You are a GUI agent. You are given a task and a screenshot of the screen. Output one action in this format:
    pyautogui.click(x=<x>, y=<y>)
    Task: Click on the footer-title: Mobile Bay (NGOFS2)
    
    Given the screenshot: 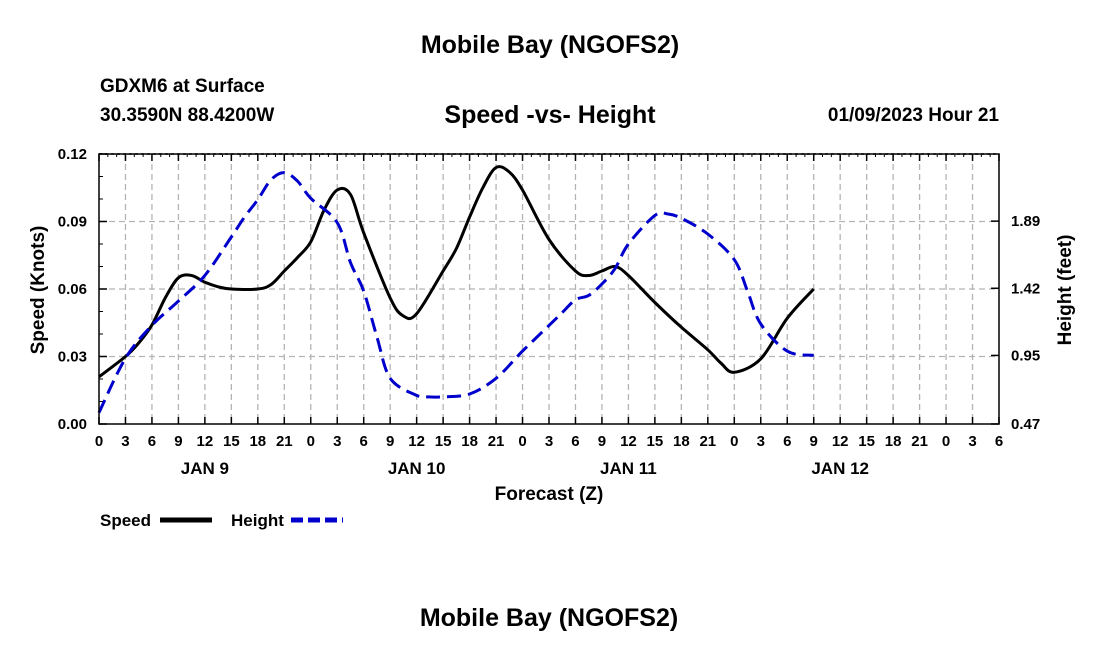 What is the action you would take?
    pyautogui.click(x=549, y=618)
    